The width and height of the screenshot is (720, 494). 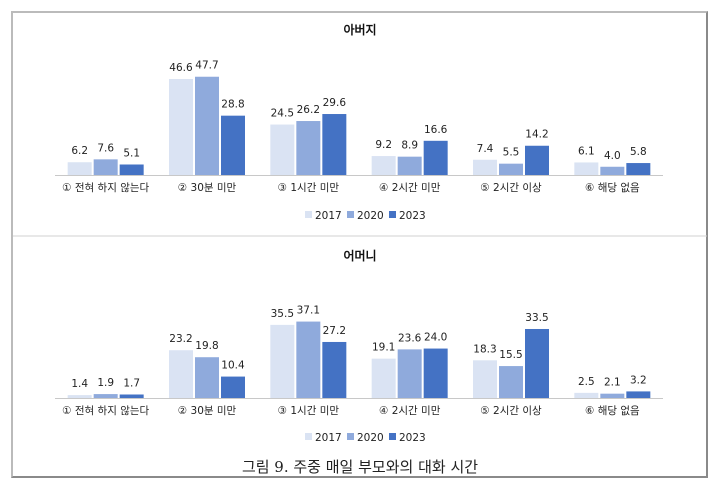 What do you see at coordinates (105, 383) in the screenshot?
I see `data-label: 1.9` at bounding box center [105, 383].